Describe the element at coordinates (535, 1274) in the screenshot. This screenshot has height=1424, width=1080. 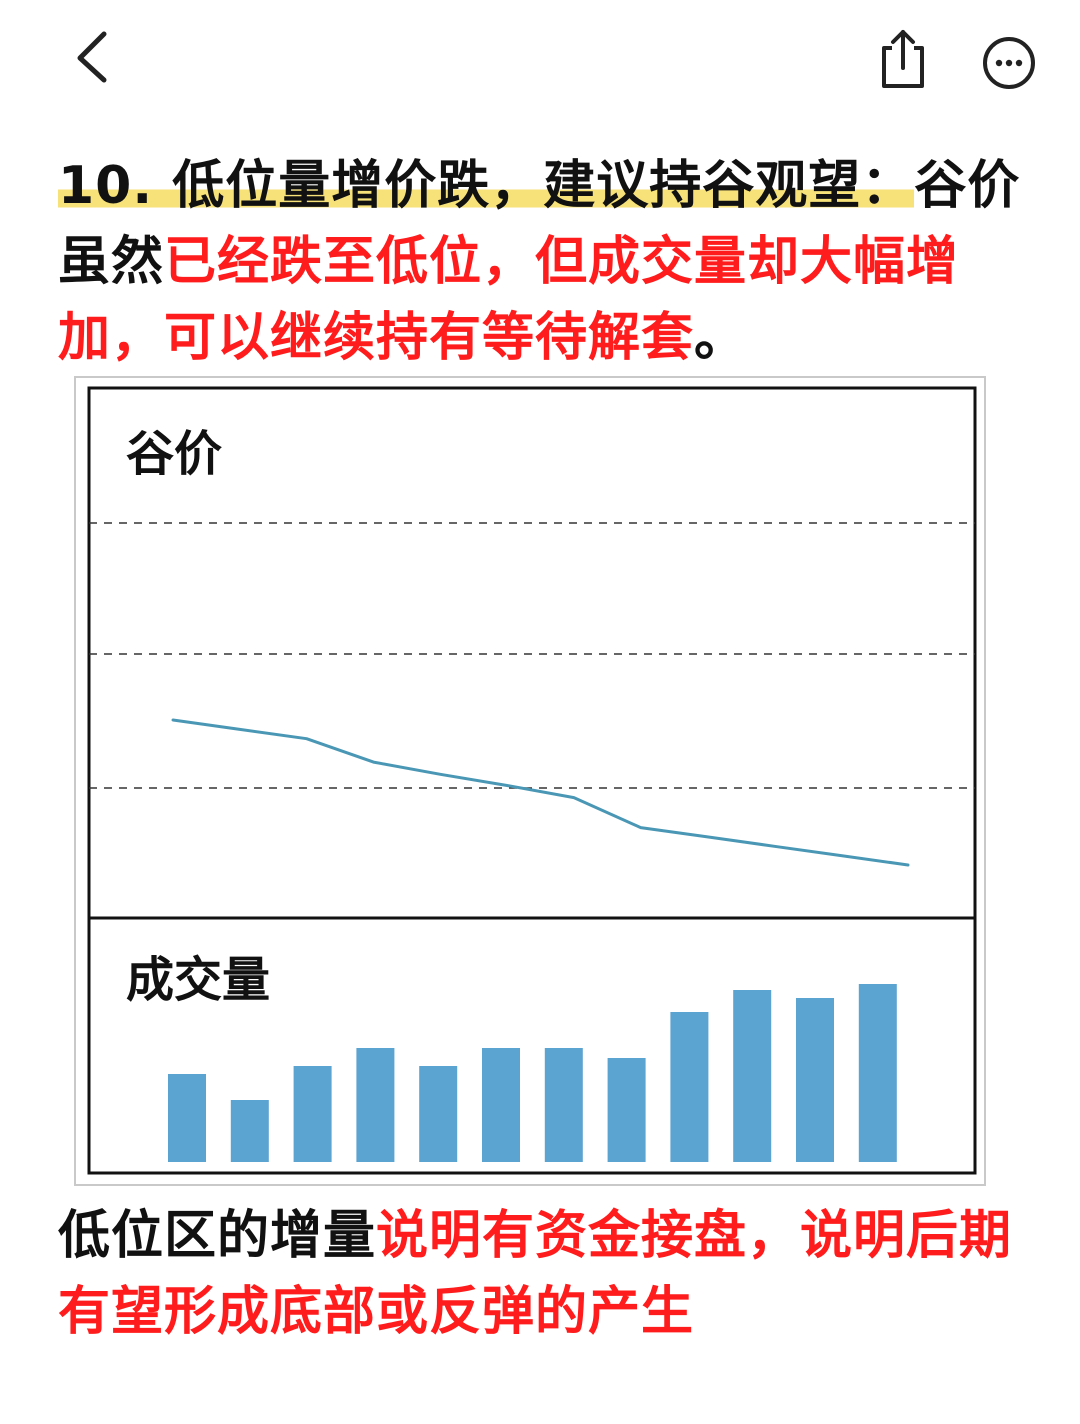
I see `conclusion-emphasis: 说明有资金接盘，说明后期有望形成底部或反弹的产生` at that location.